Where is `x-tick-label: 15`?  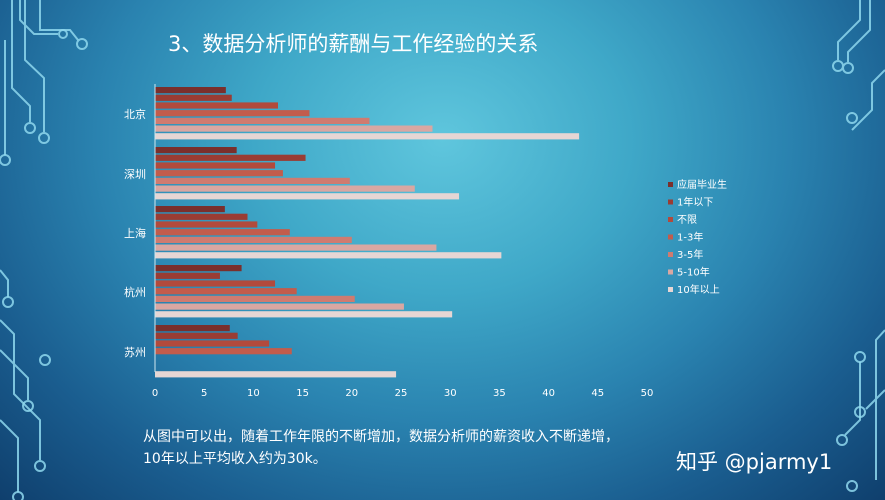 x-tick-label: 15 is located at coordinates (302, 393).